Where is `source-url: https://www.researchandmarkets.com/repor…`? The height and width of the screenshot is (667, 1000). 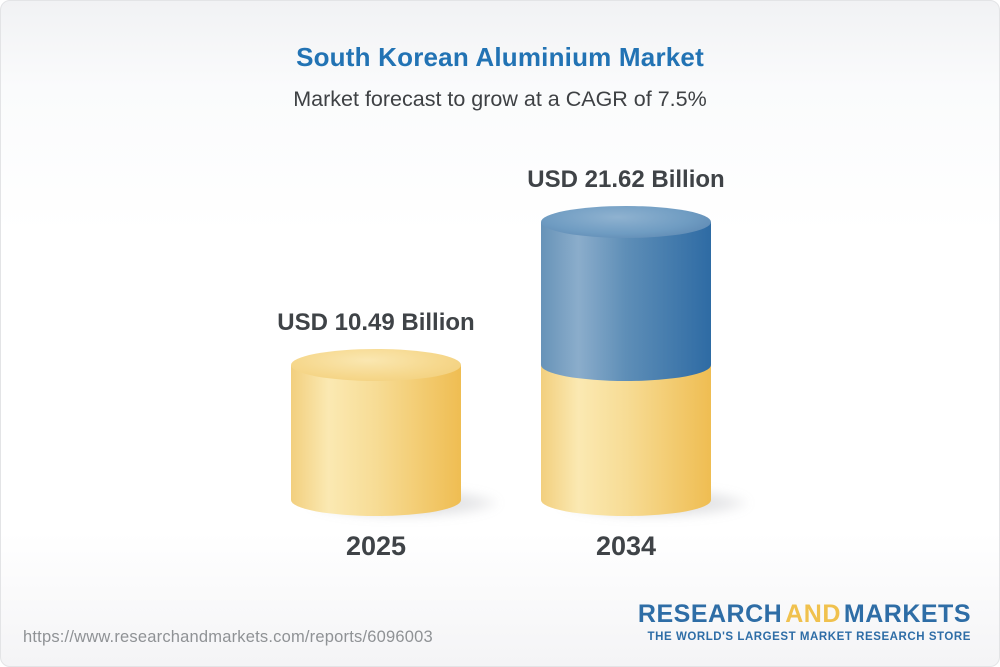
source-url: https://www.researchandmarkets.com/repor… is located at coordinates (228, 637).